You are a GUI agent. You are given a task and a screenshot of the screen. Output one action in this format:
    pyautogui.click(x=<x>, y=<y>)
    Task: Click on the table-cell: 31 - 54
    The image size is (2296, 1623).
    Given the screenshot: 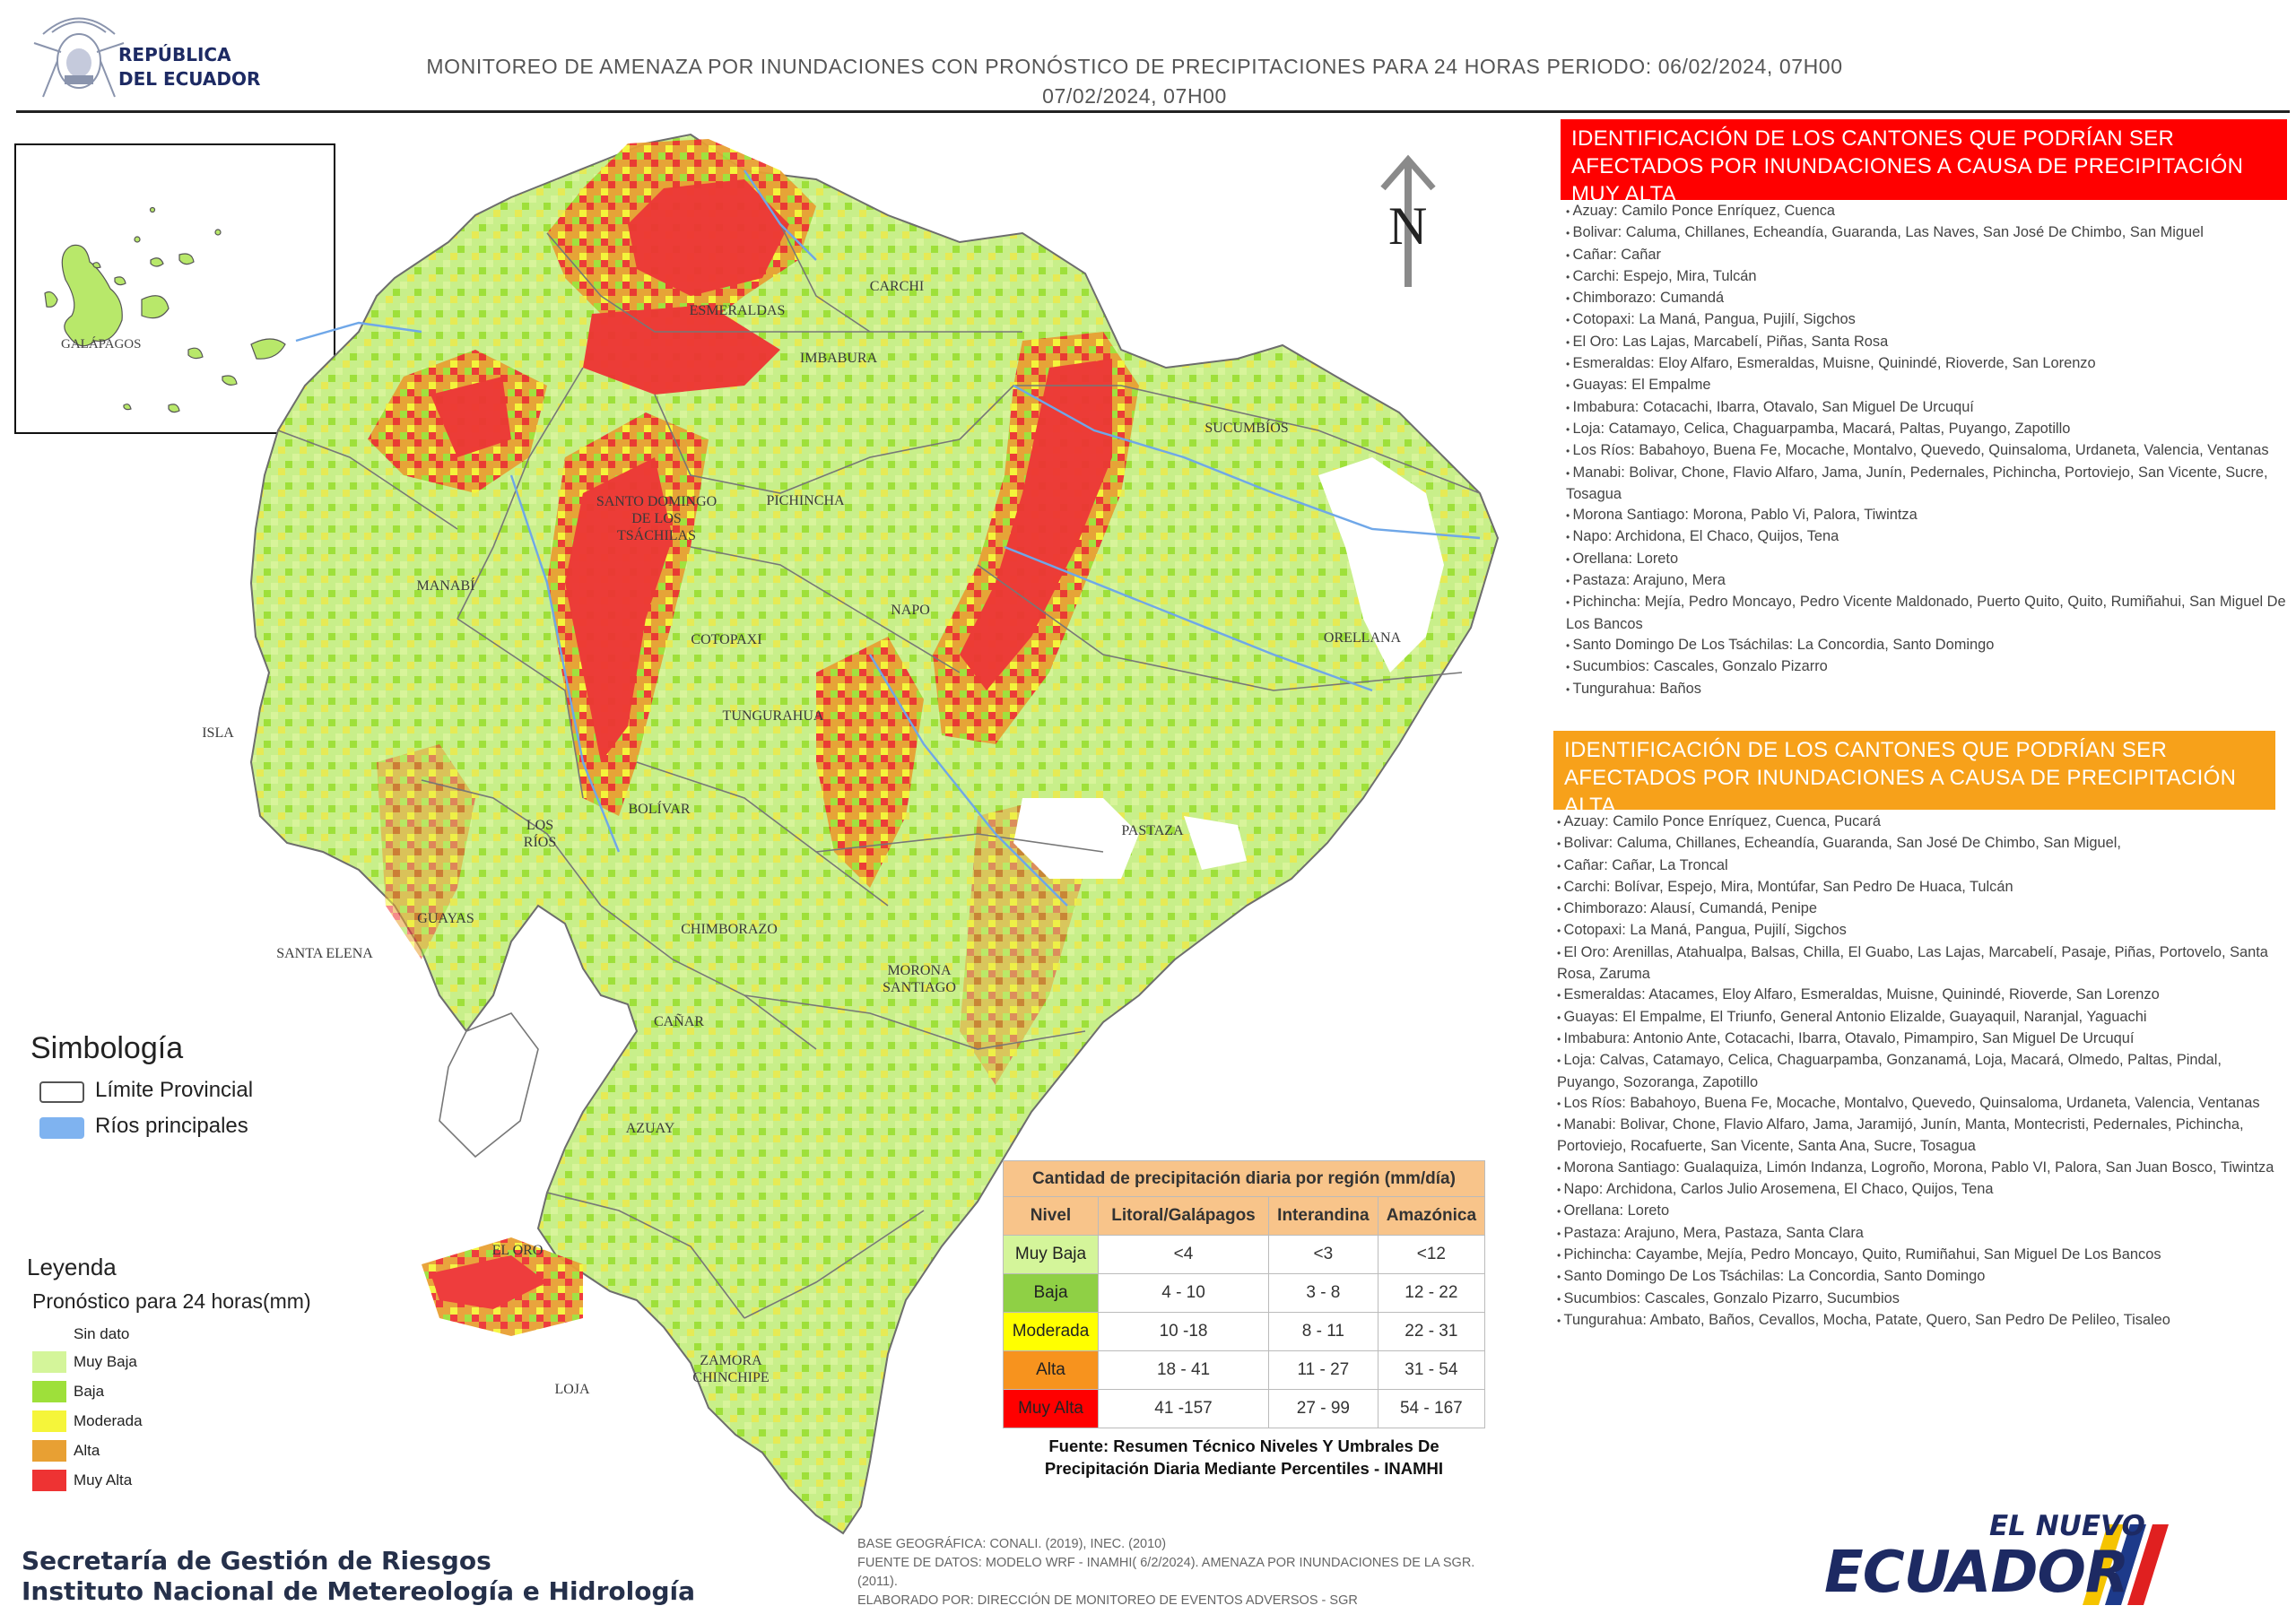 What is the action you would take?
    pyautogui.click(x=1431, y=1370)
    